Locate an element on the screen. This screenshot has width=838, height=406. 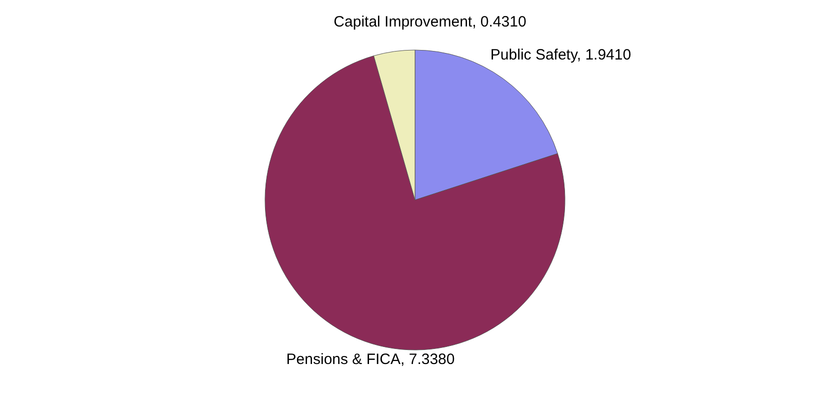
slice-label: Capital Improvement, 0.4310 is located at coordinates (430, 22).